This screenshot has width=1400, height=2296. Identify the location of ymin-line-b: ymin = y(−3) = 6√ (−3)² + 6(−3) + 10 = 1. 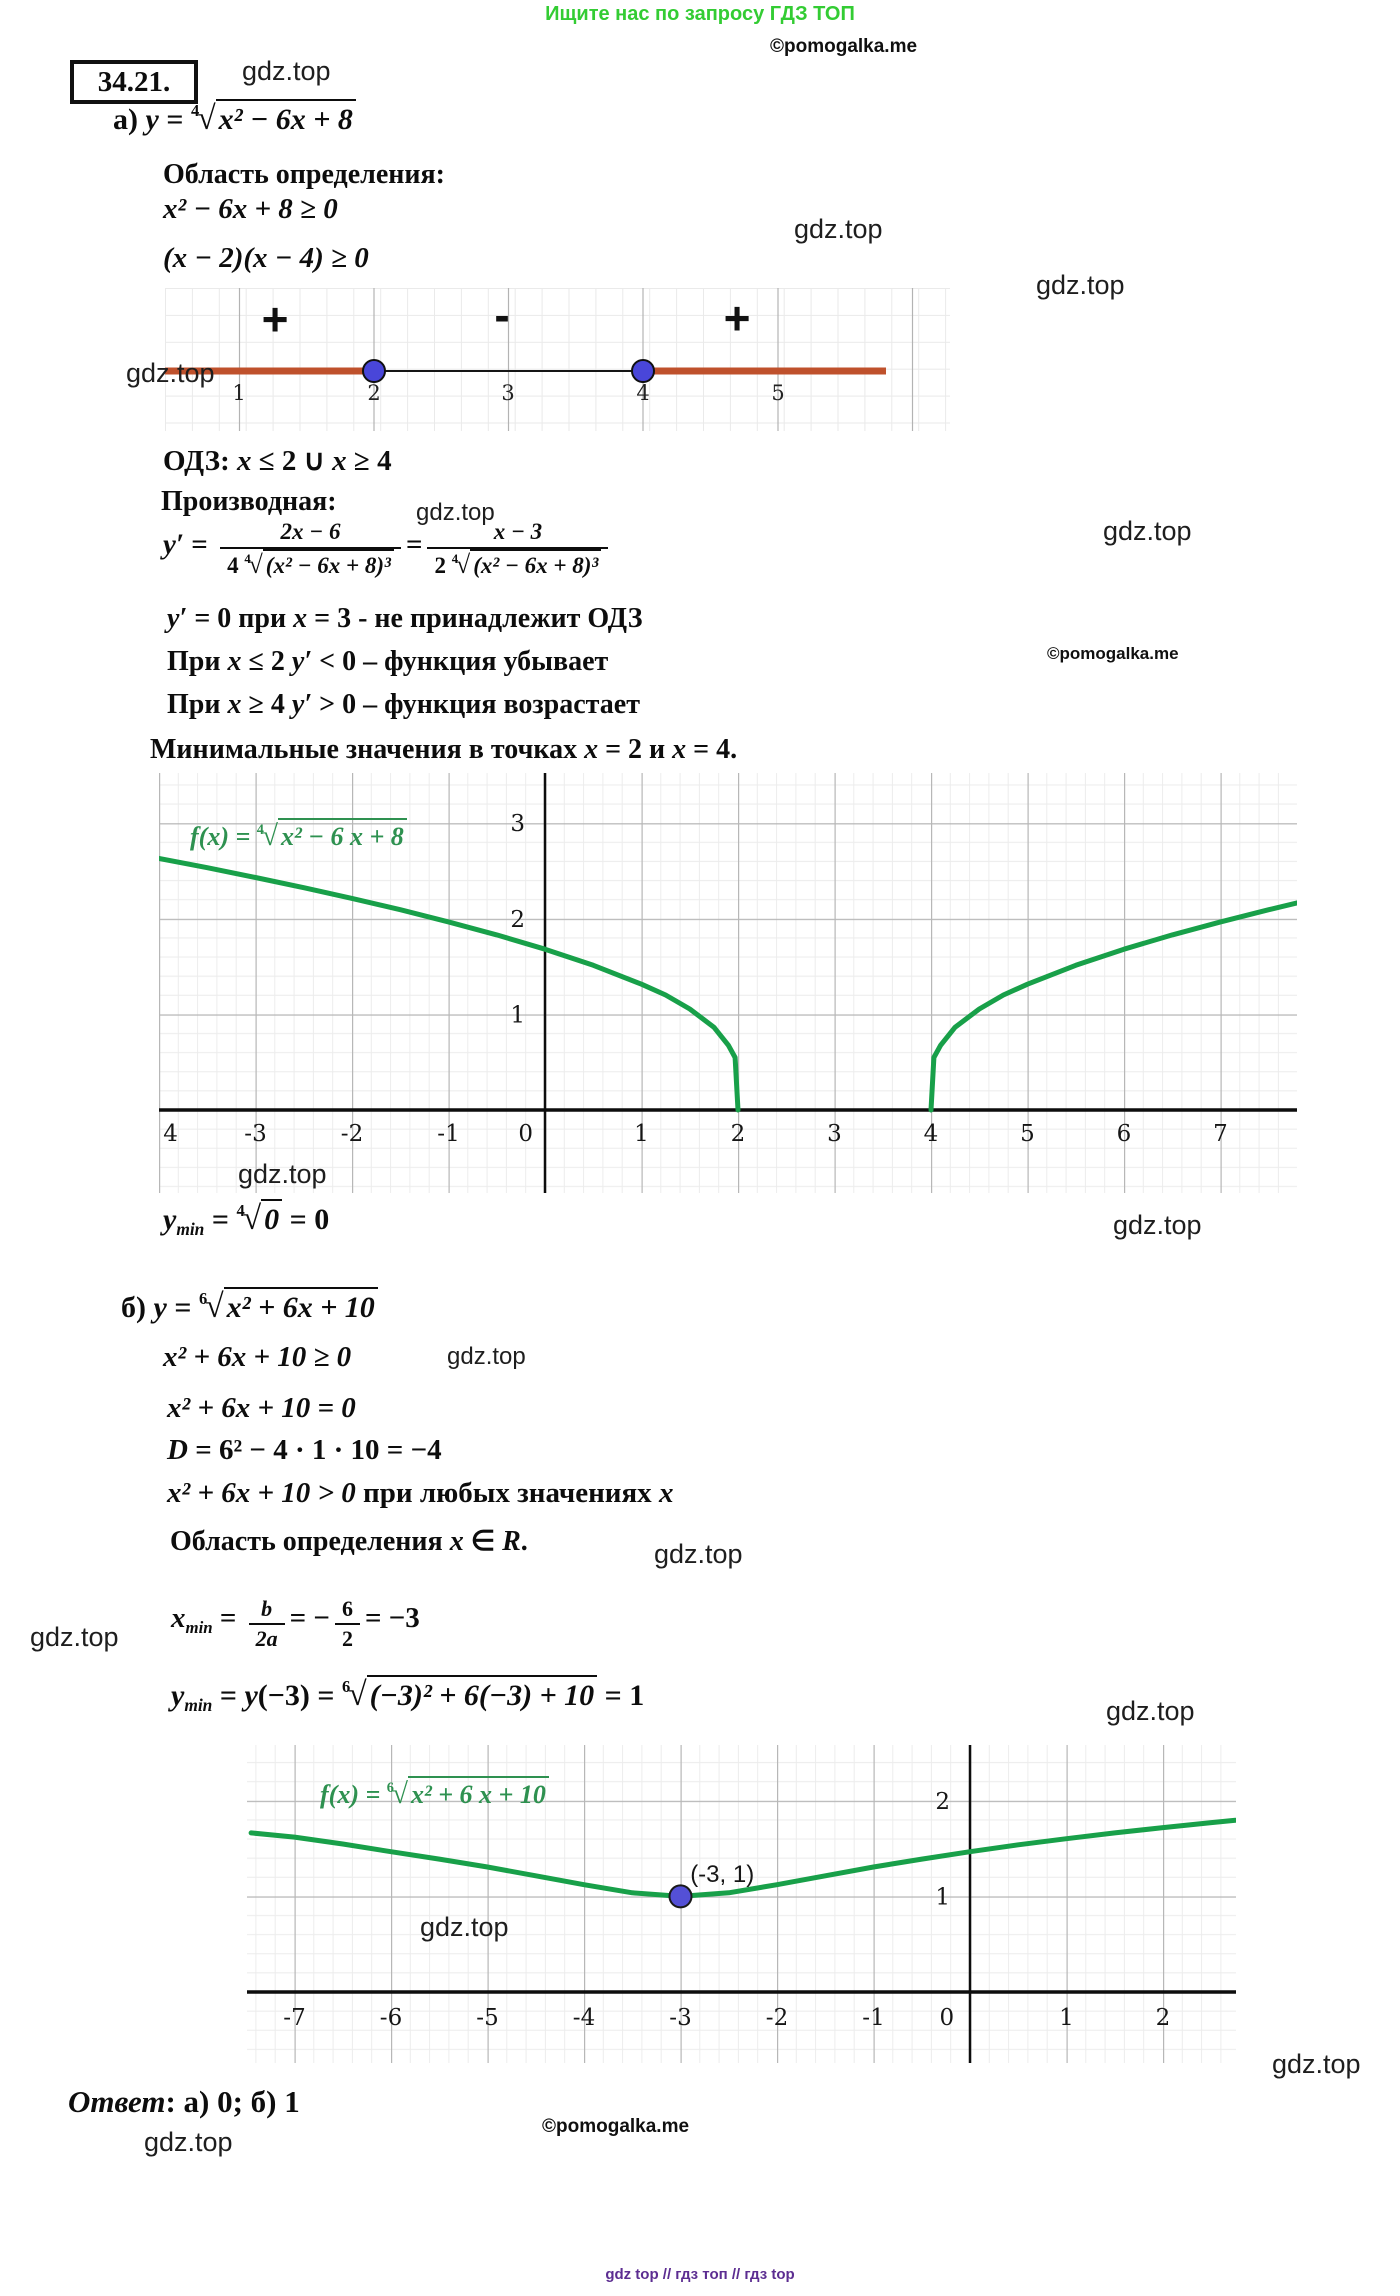
(408, 1695).